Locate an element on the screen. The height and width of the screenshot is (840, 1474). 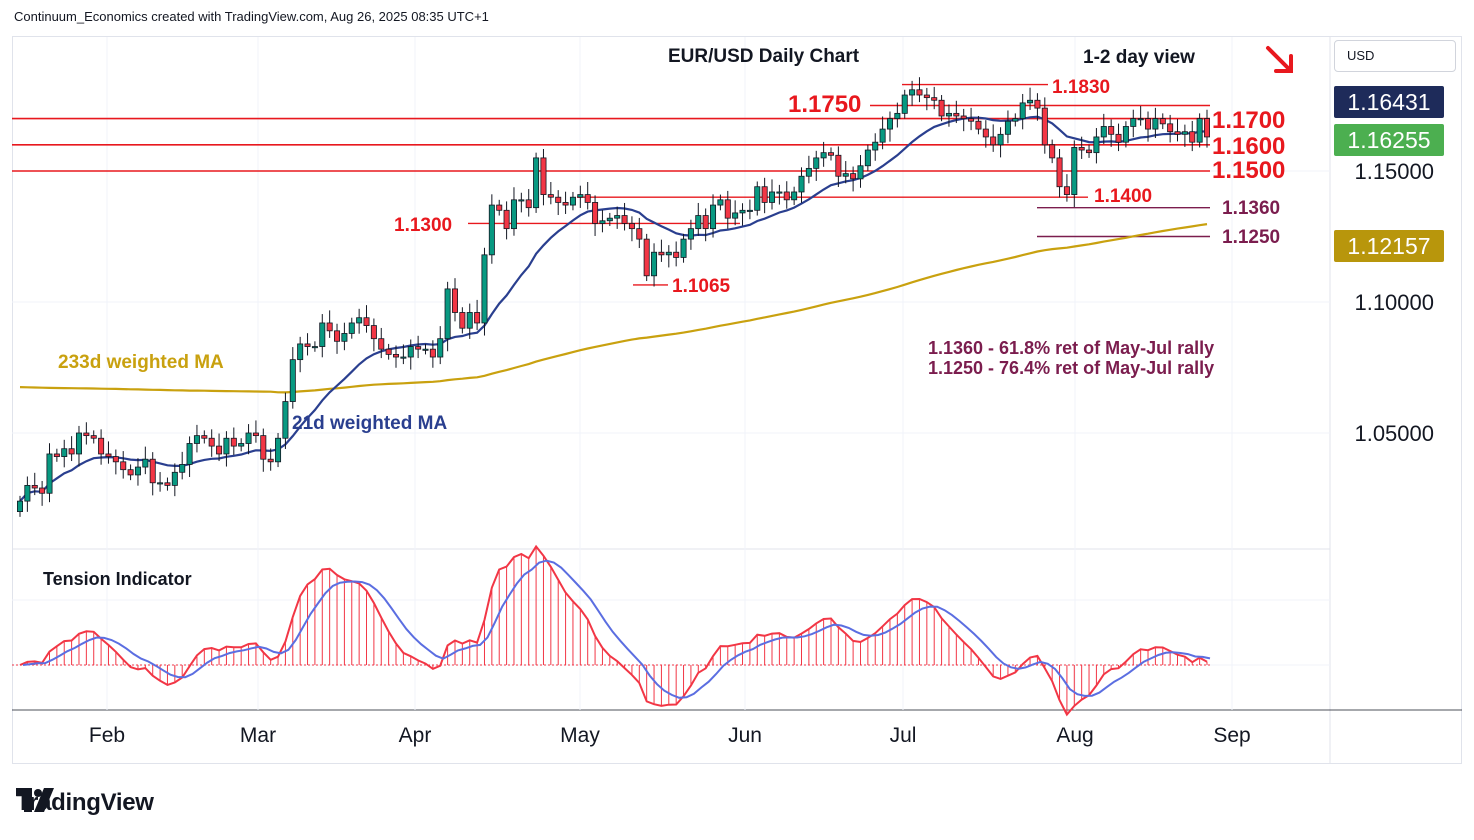
chart-subtitle: 1-2 day view is located at coordinates (1139, 57).